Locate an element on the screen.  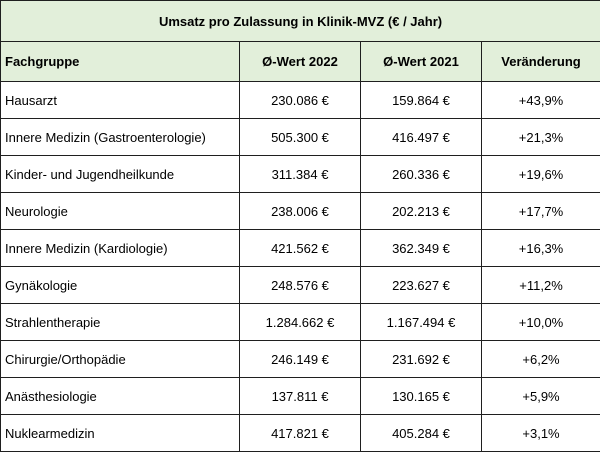
cell-wert-2021: 362.349 € is located at coordinates (421, 248).